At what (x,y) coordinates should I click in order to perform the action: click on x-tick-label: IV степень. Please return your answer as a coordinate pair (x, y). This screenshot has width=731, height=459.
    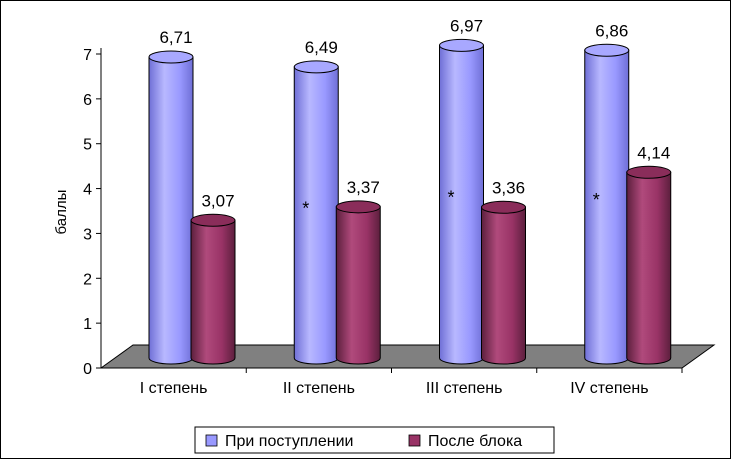
    Looking at the image, I should click on (609, 388).